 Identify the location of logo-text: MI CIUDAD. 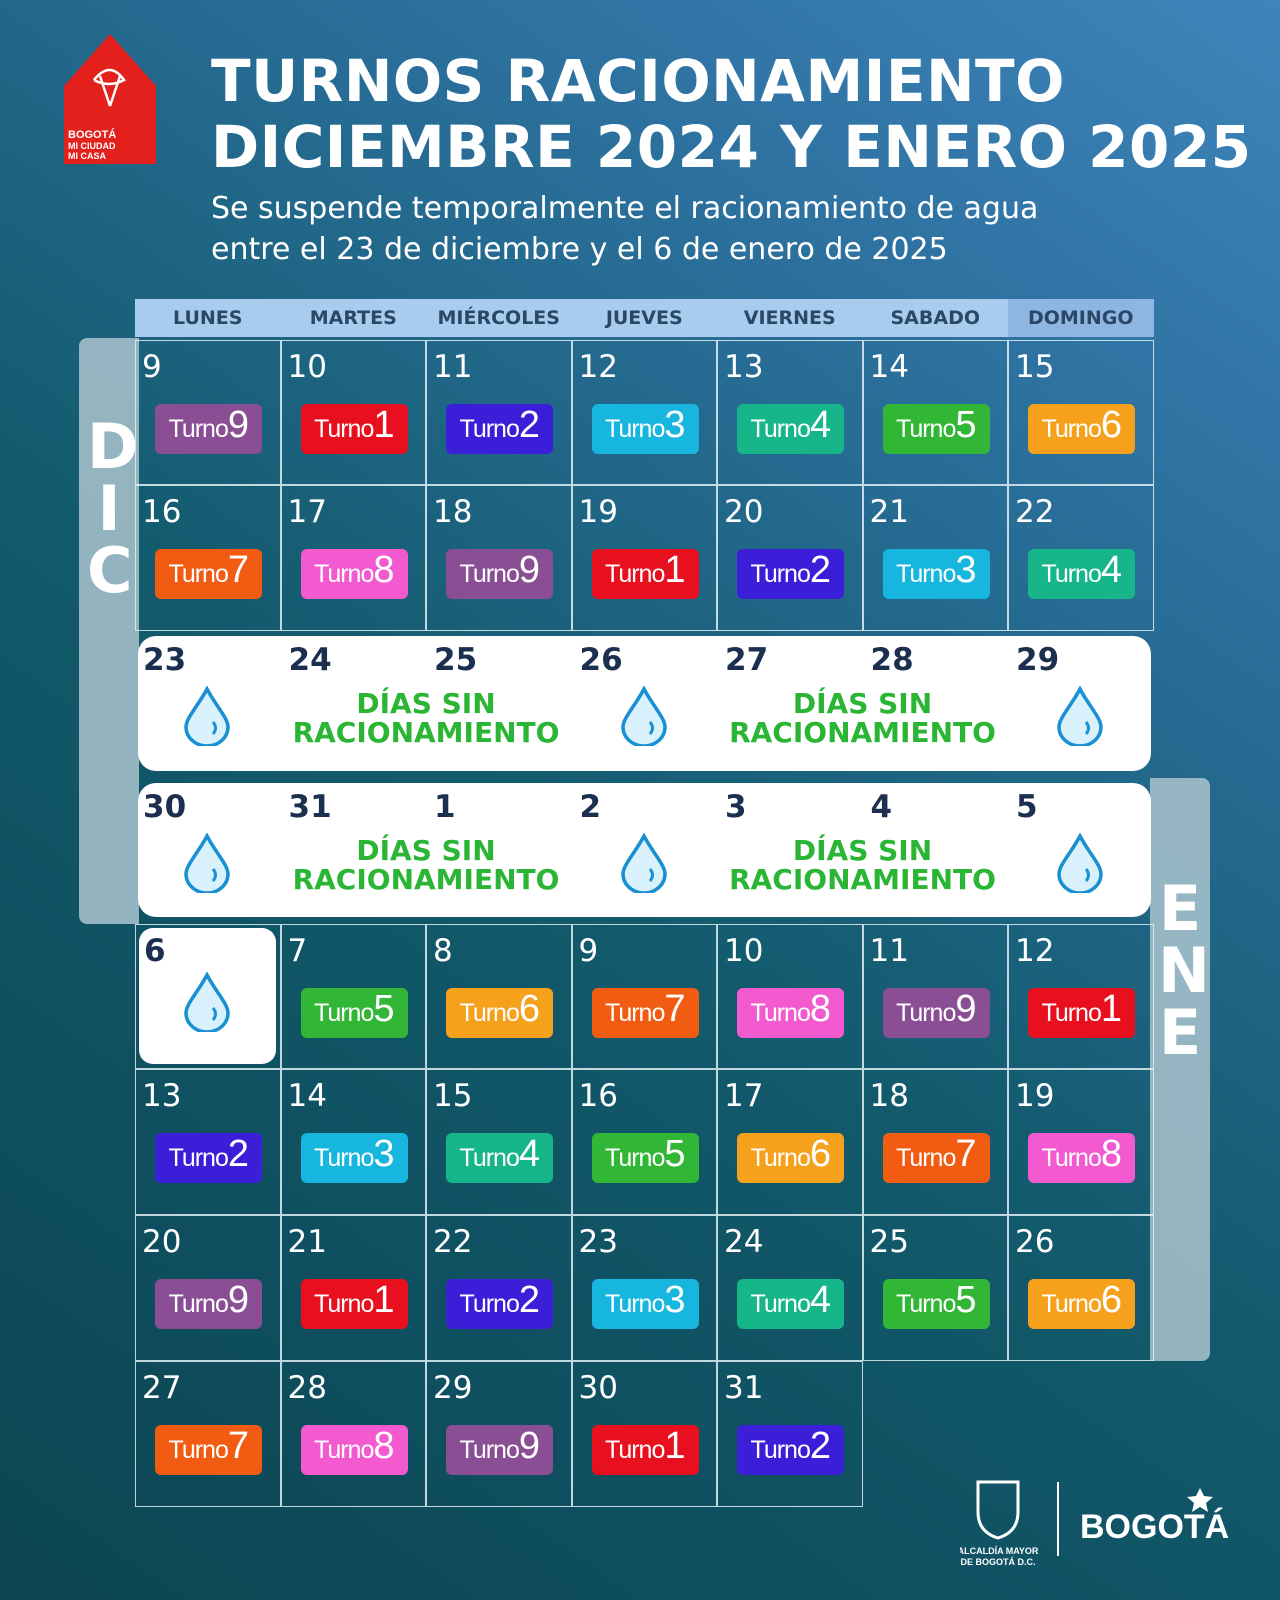
(92, 146).